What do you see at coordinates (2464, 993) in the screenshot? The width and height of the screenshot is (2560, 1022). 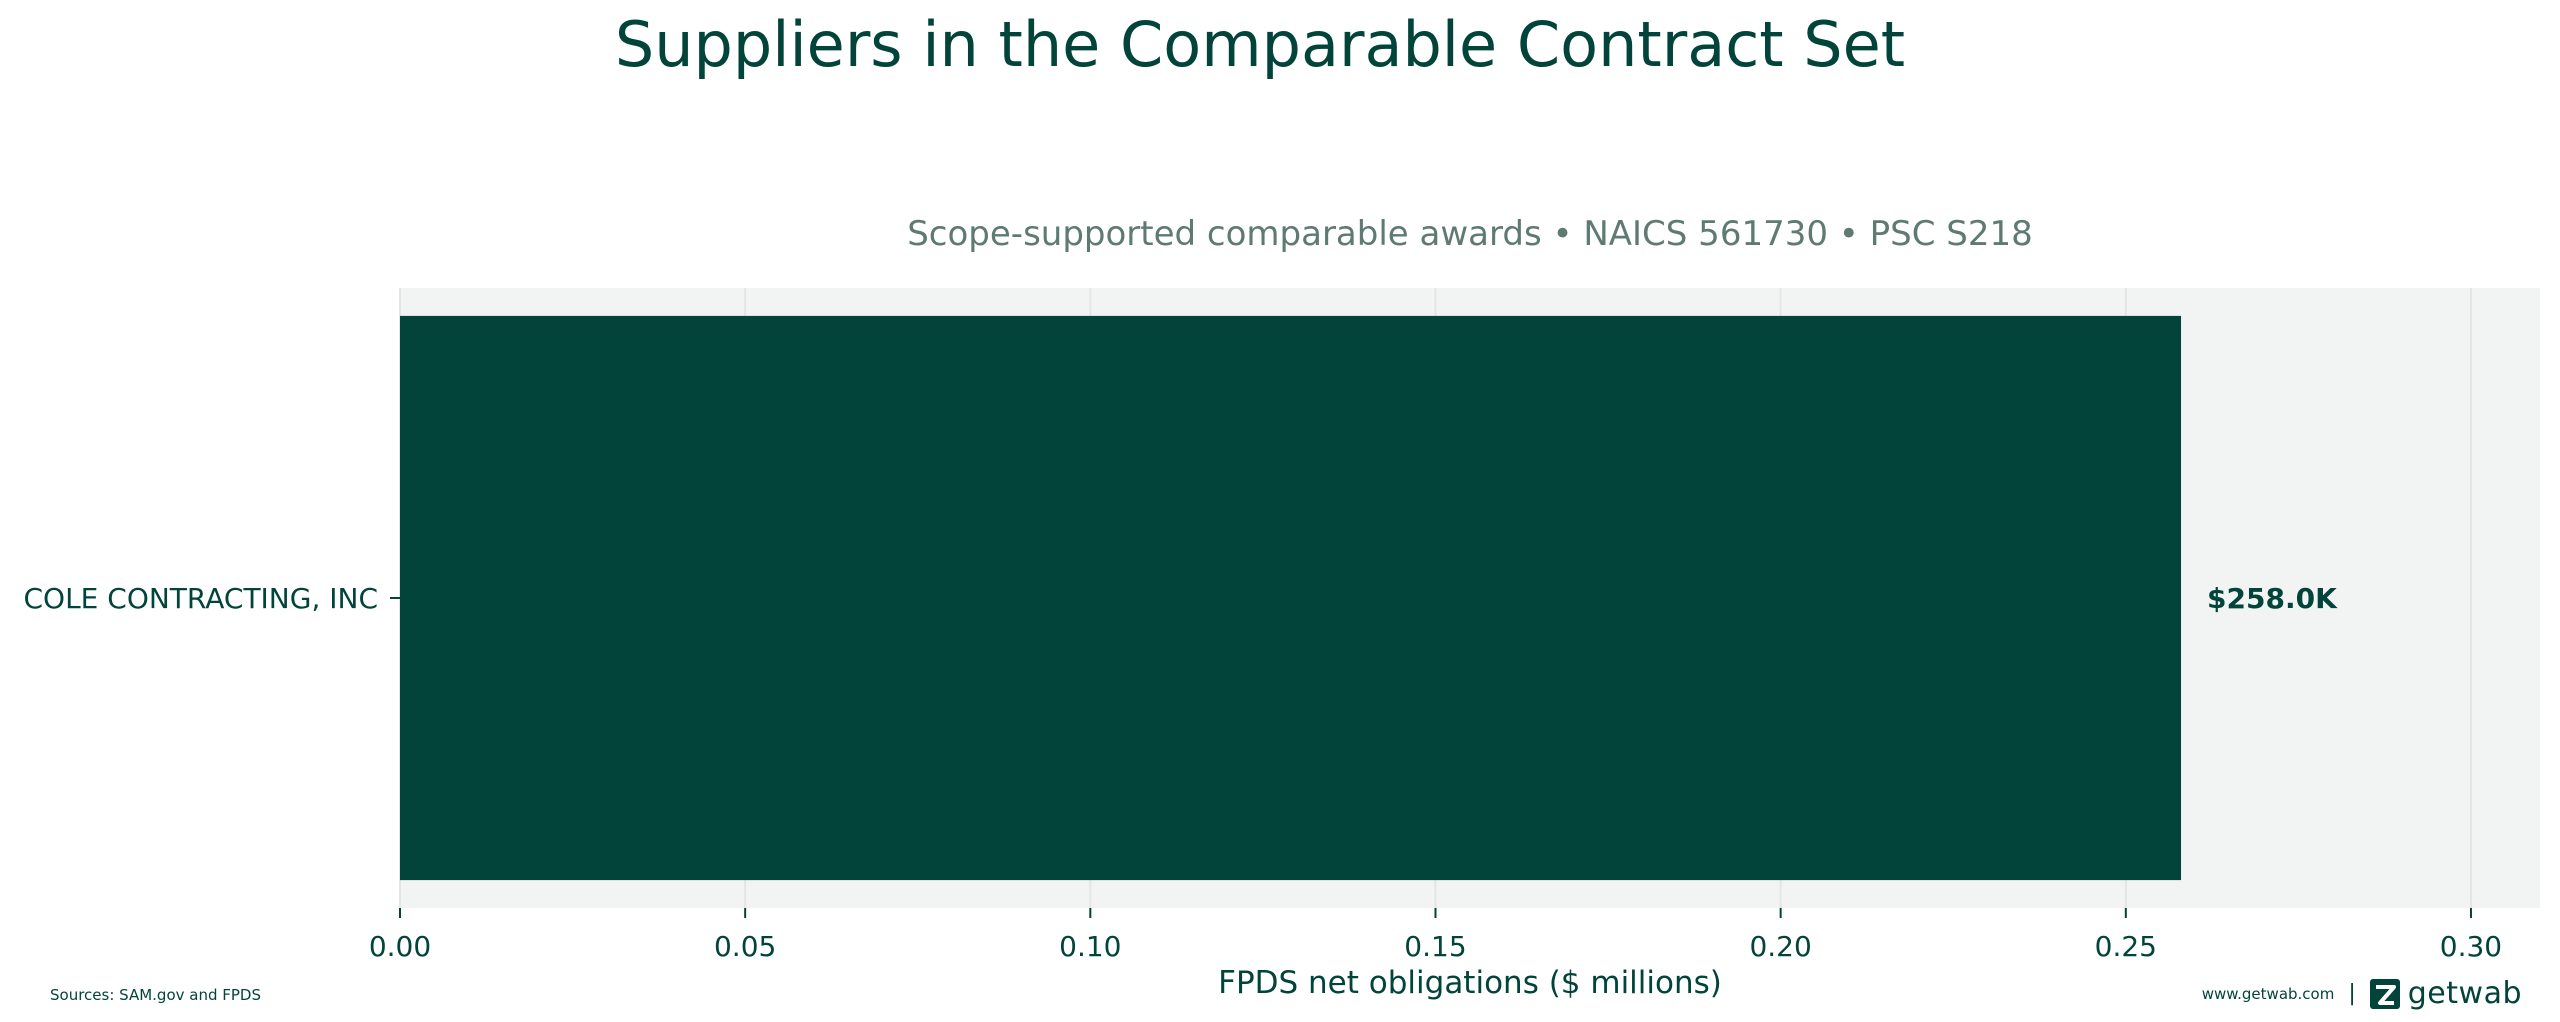 I see `brand-name: getwab` at bounding box center [2464, 993].